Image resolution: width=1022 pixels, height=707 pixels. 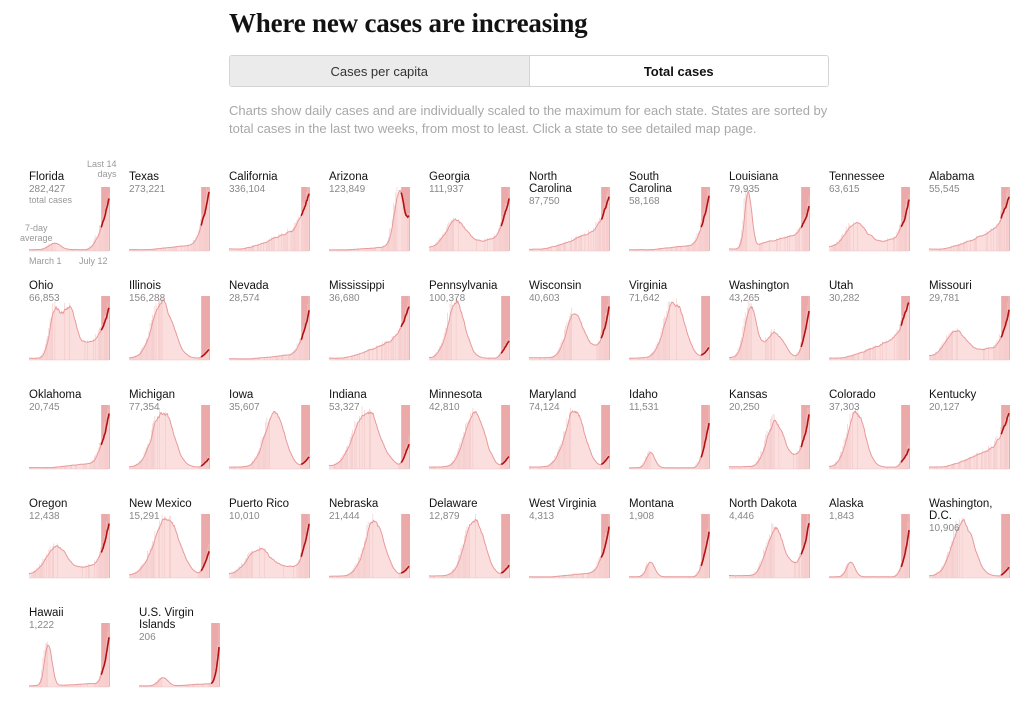 I want to click on state-total-cases: 4,446, so click(x=742, y=516).